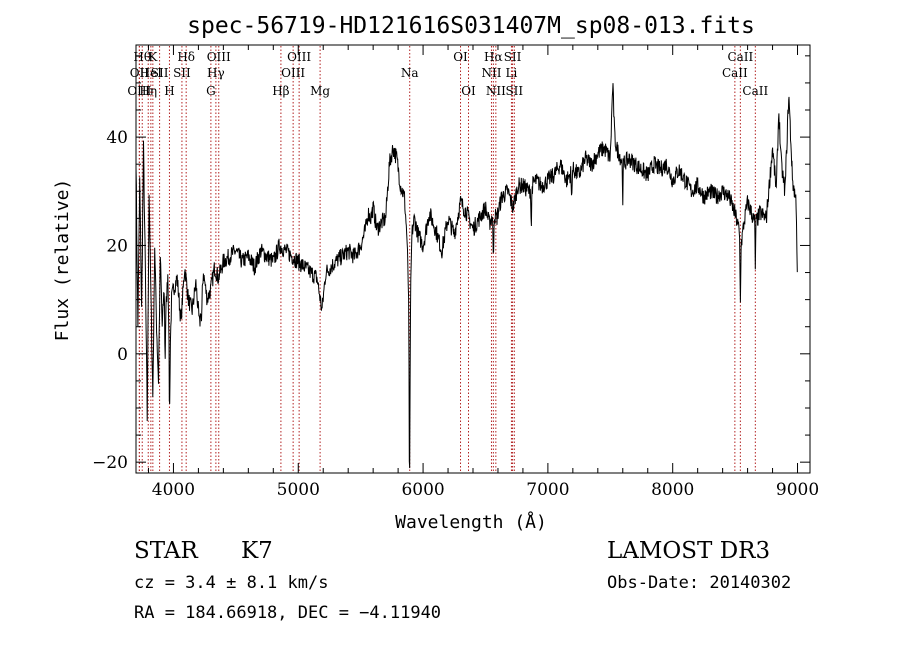  What do you see at coordinates (320, 91) in the screenshot?
I see `line-label-16: Mg` at bounding box center [320, 91].